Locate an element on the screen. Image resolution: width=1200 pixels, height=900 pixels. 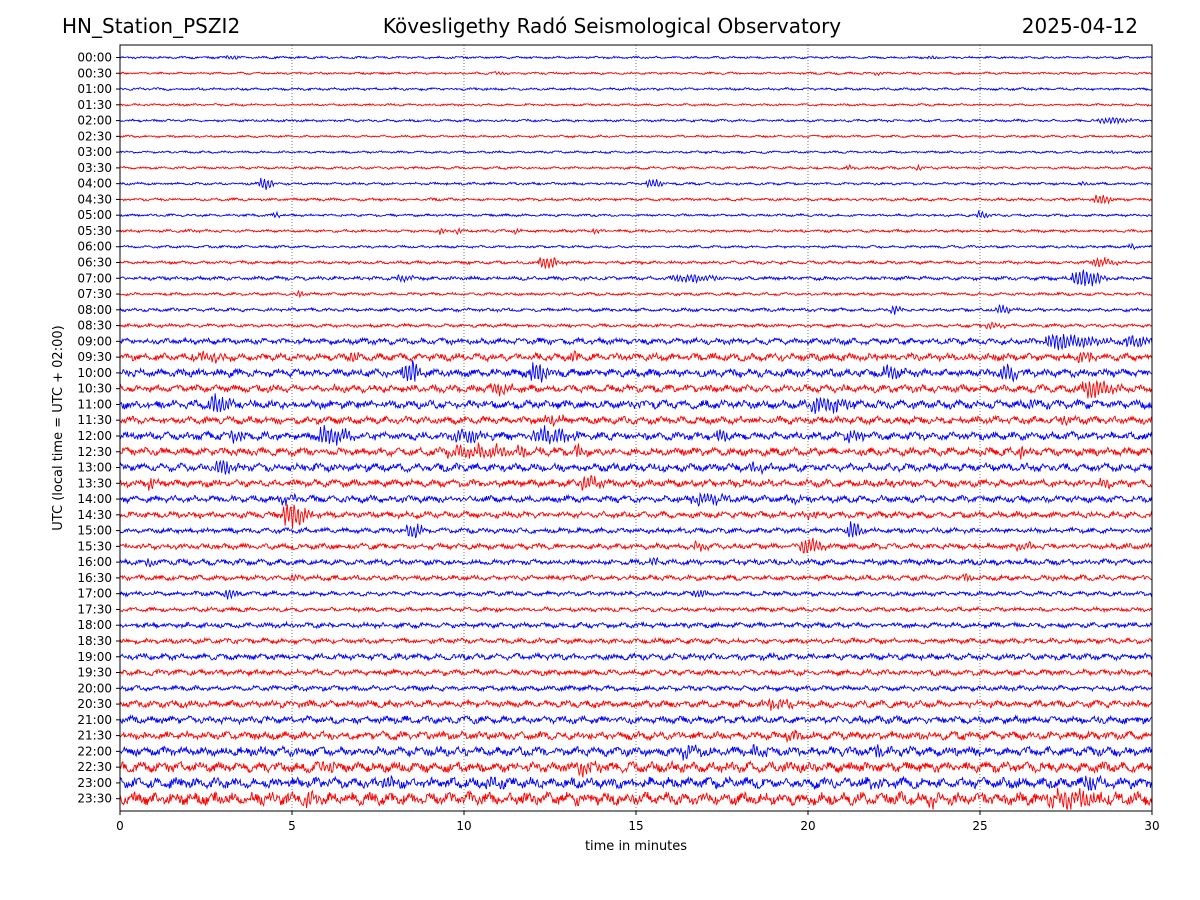
y-tick-label: 18:00 is located at coordinates (94, 625).